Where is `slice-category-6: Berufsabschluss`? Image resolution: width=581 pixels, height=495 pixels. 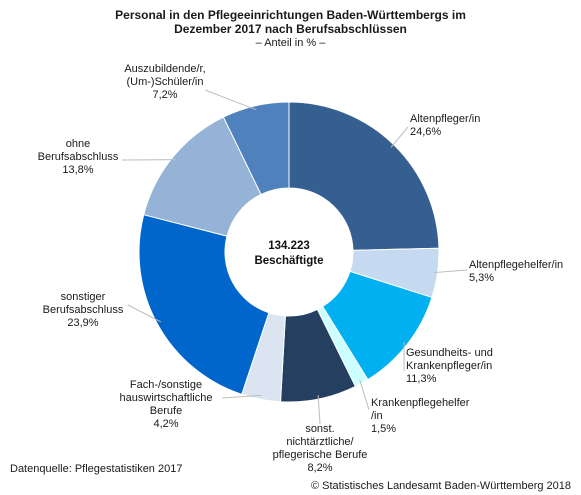 slice-category-6: Berufsabschluss is located at coordinates (83, 310).